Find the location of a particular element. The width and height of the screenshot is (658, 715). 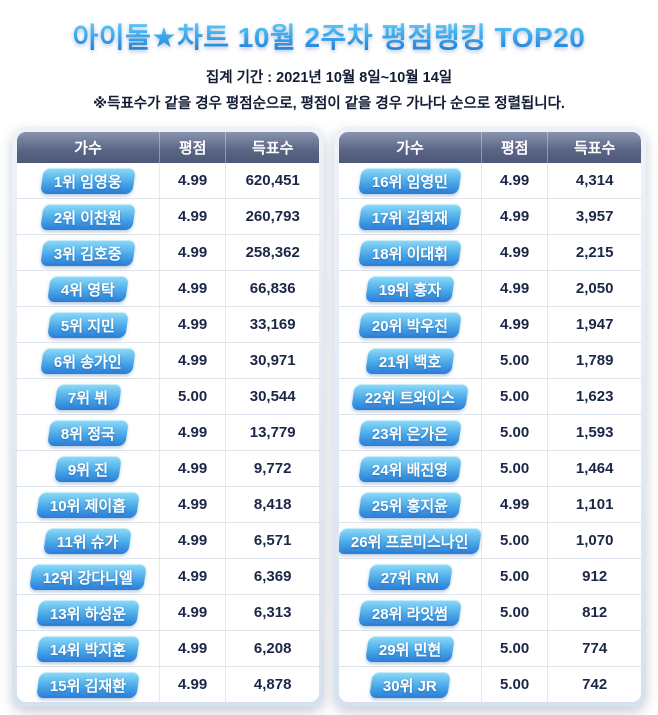

table-row: 11위 슈가 4.99 6,571 is located at coordinates (168, 540).